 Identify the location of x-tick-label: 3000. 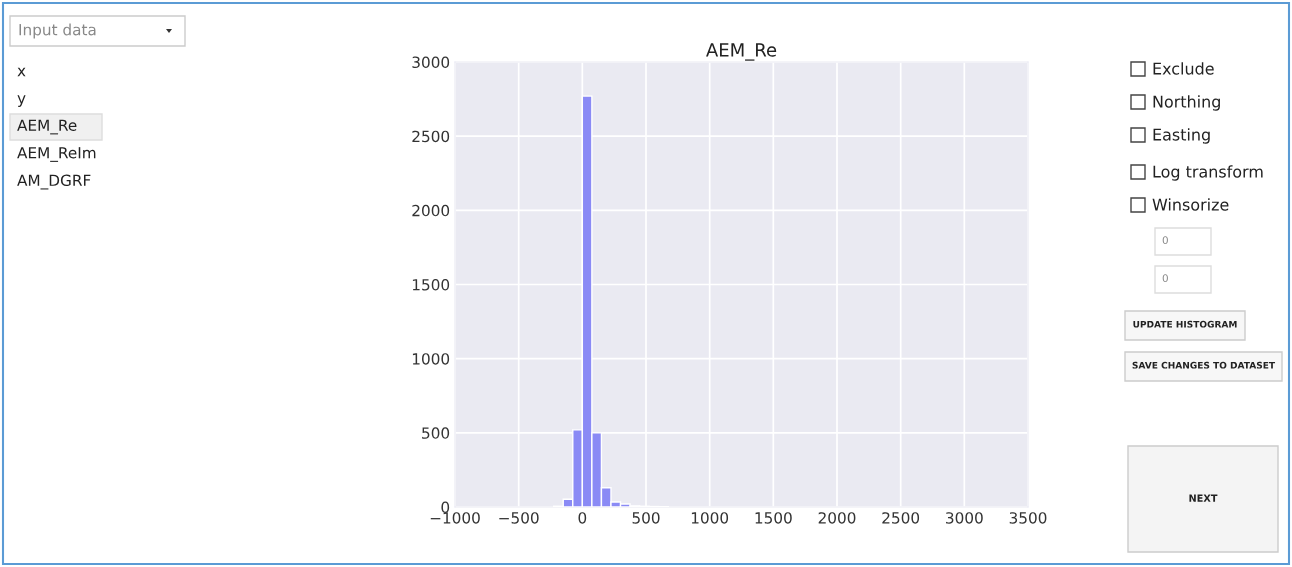
(964, 518).